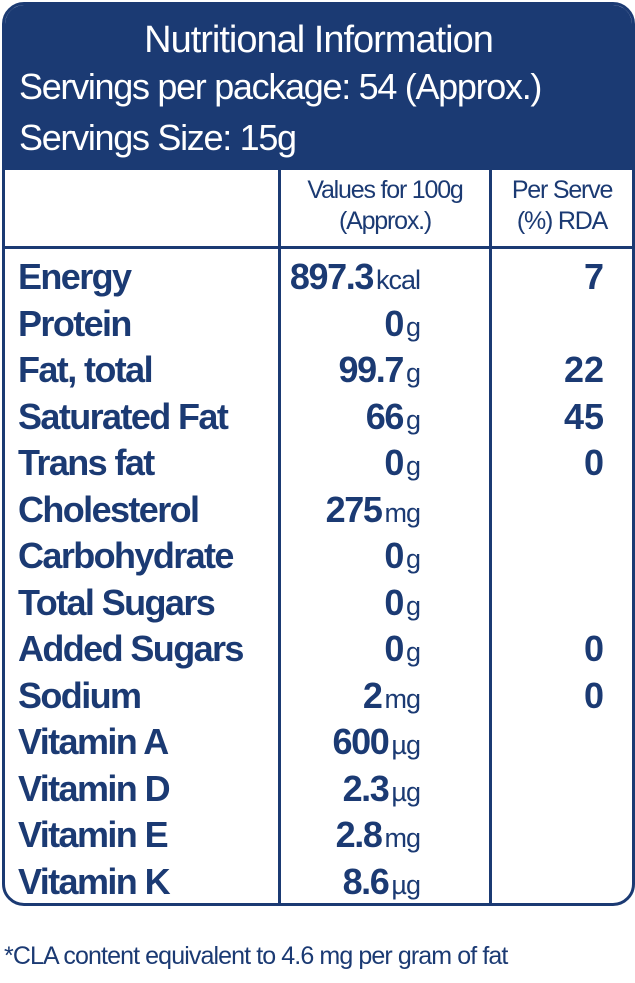 Image resolution: width=635 pixels, height=983 pixels. I want to click on table-row: Energy 897.3 kcal 7, so click(318, 279).